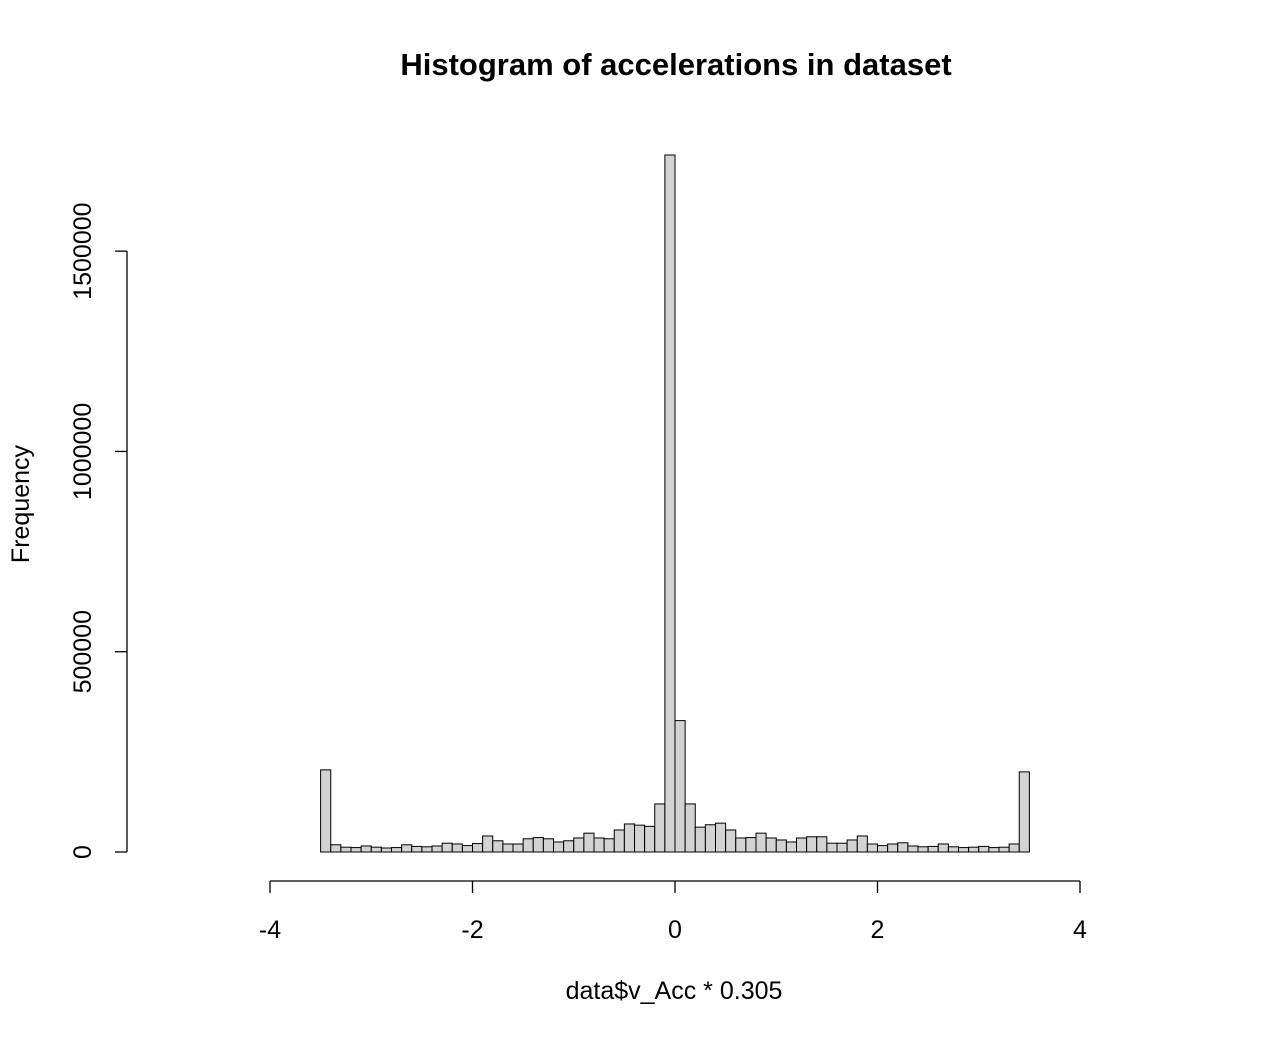  I want to click on chart-title: Histogram of accelerations in dataset, so click(675, 64).